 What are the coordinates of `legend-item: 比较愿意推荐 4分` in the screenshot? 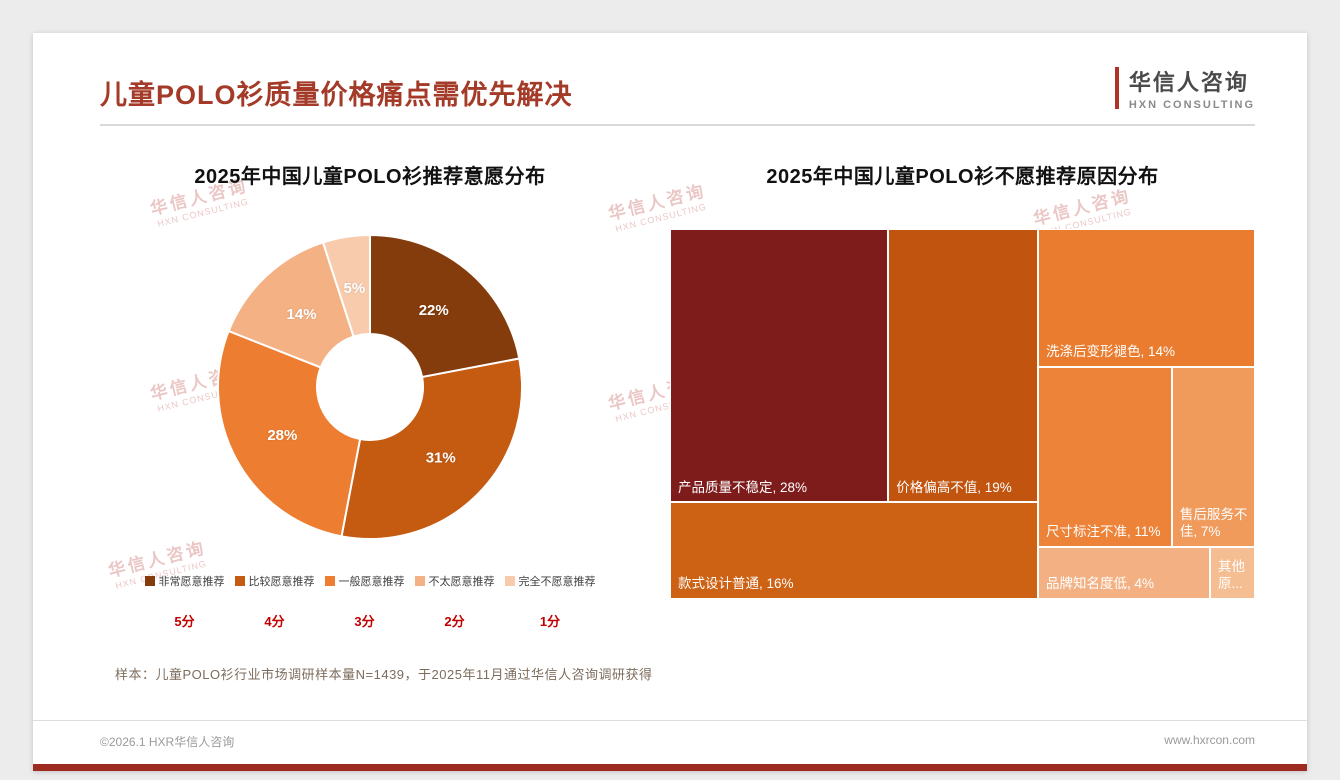 It's located at (274, 601).